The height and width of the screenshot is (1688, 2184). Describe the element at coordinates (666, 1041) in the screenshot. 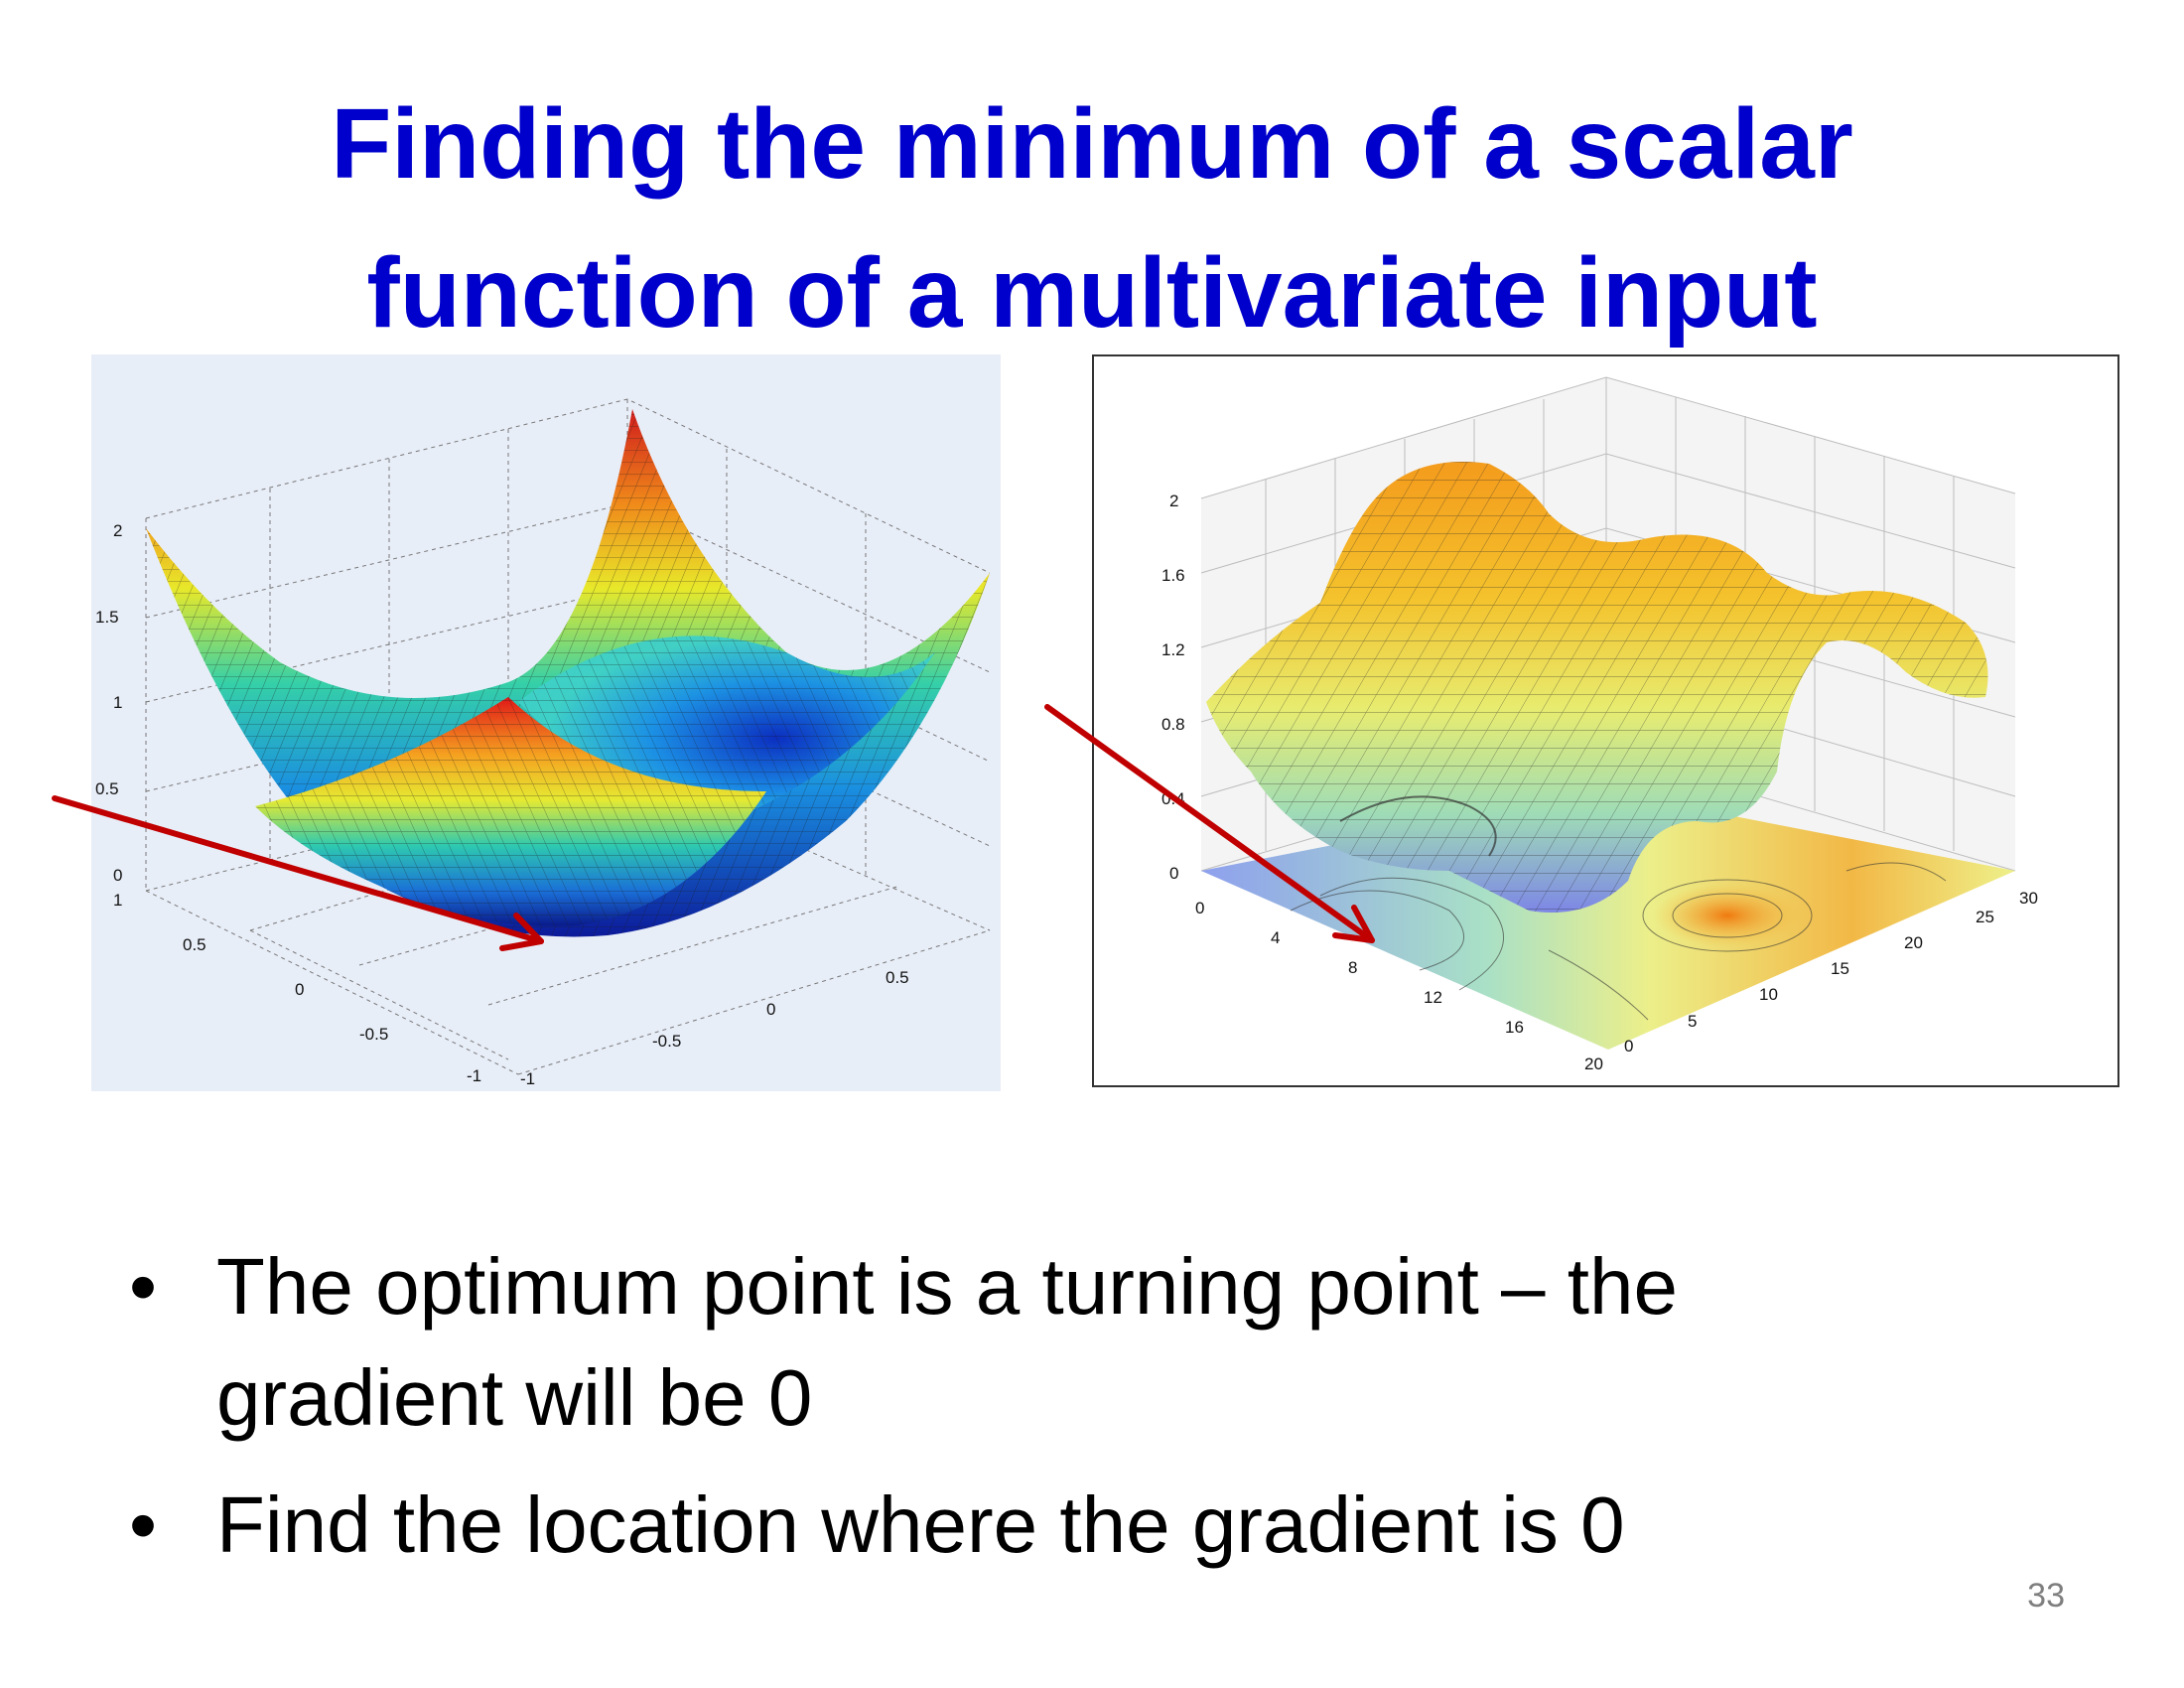

I see `x-tick-label: -0.5` at that location.